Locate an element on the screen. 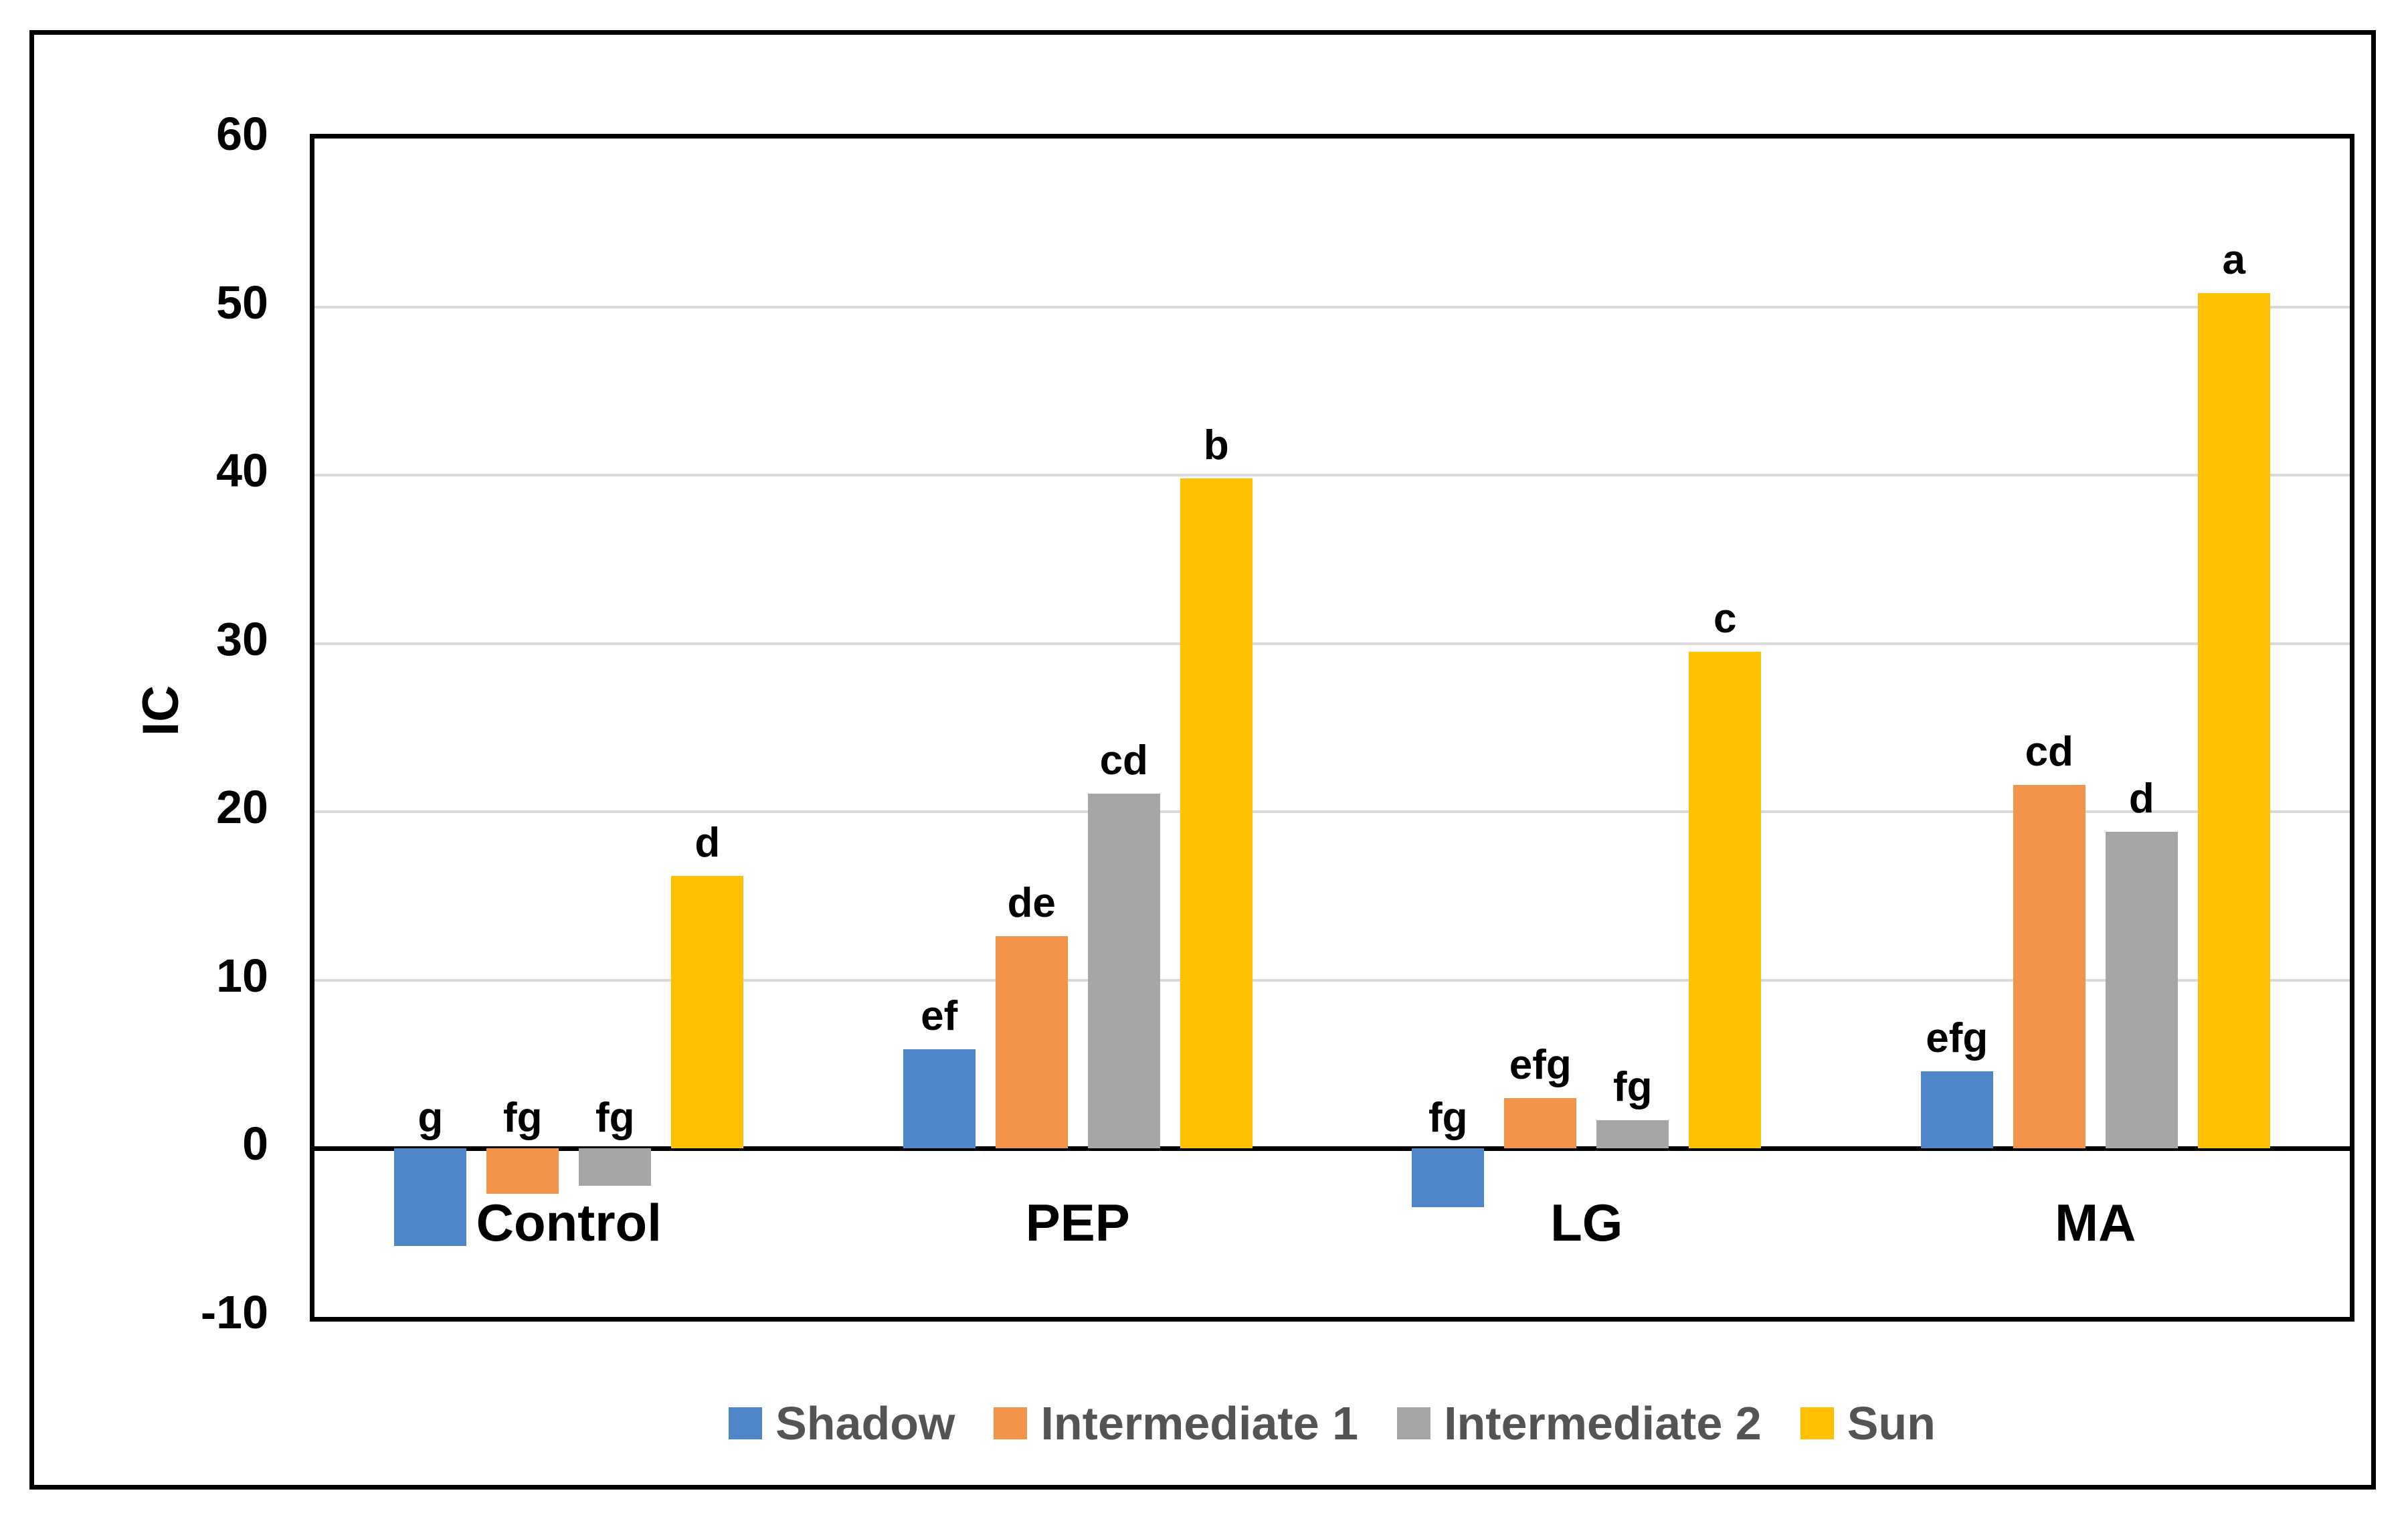 This screenshot has height=1517, width=2408. significance-letter: c is located at coordinates (1725, 619).